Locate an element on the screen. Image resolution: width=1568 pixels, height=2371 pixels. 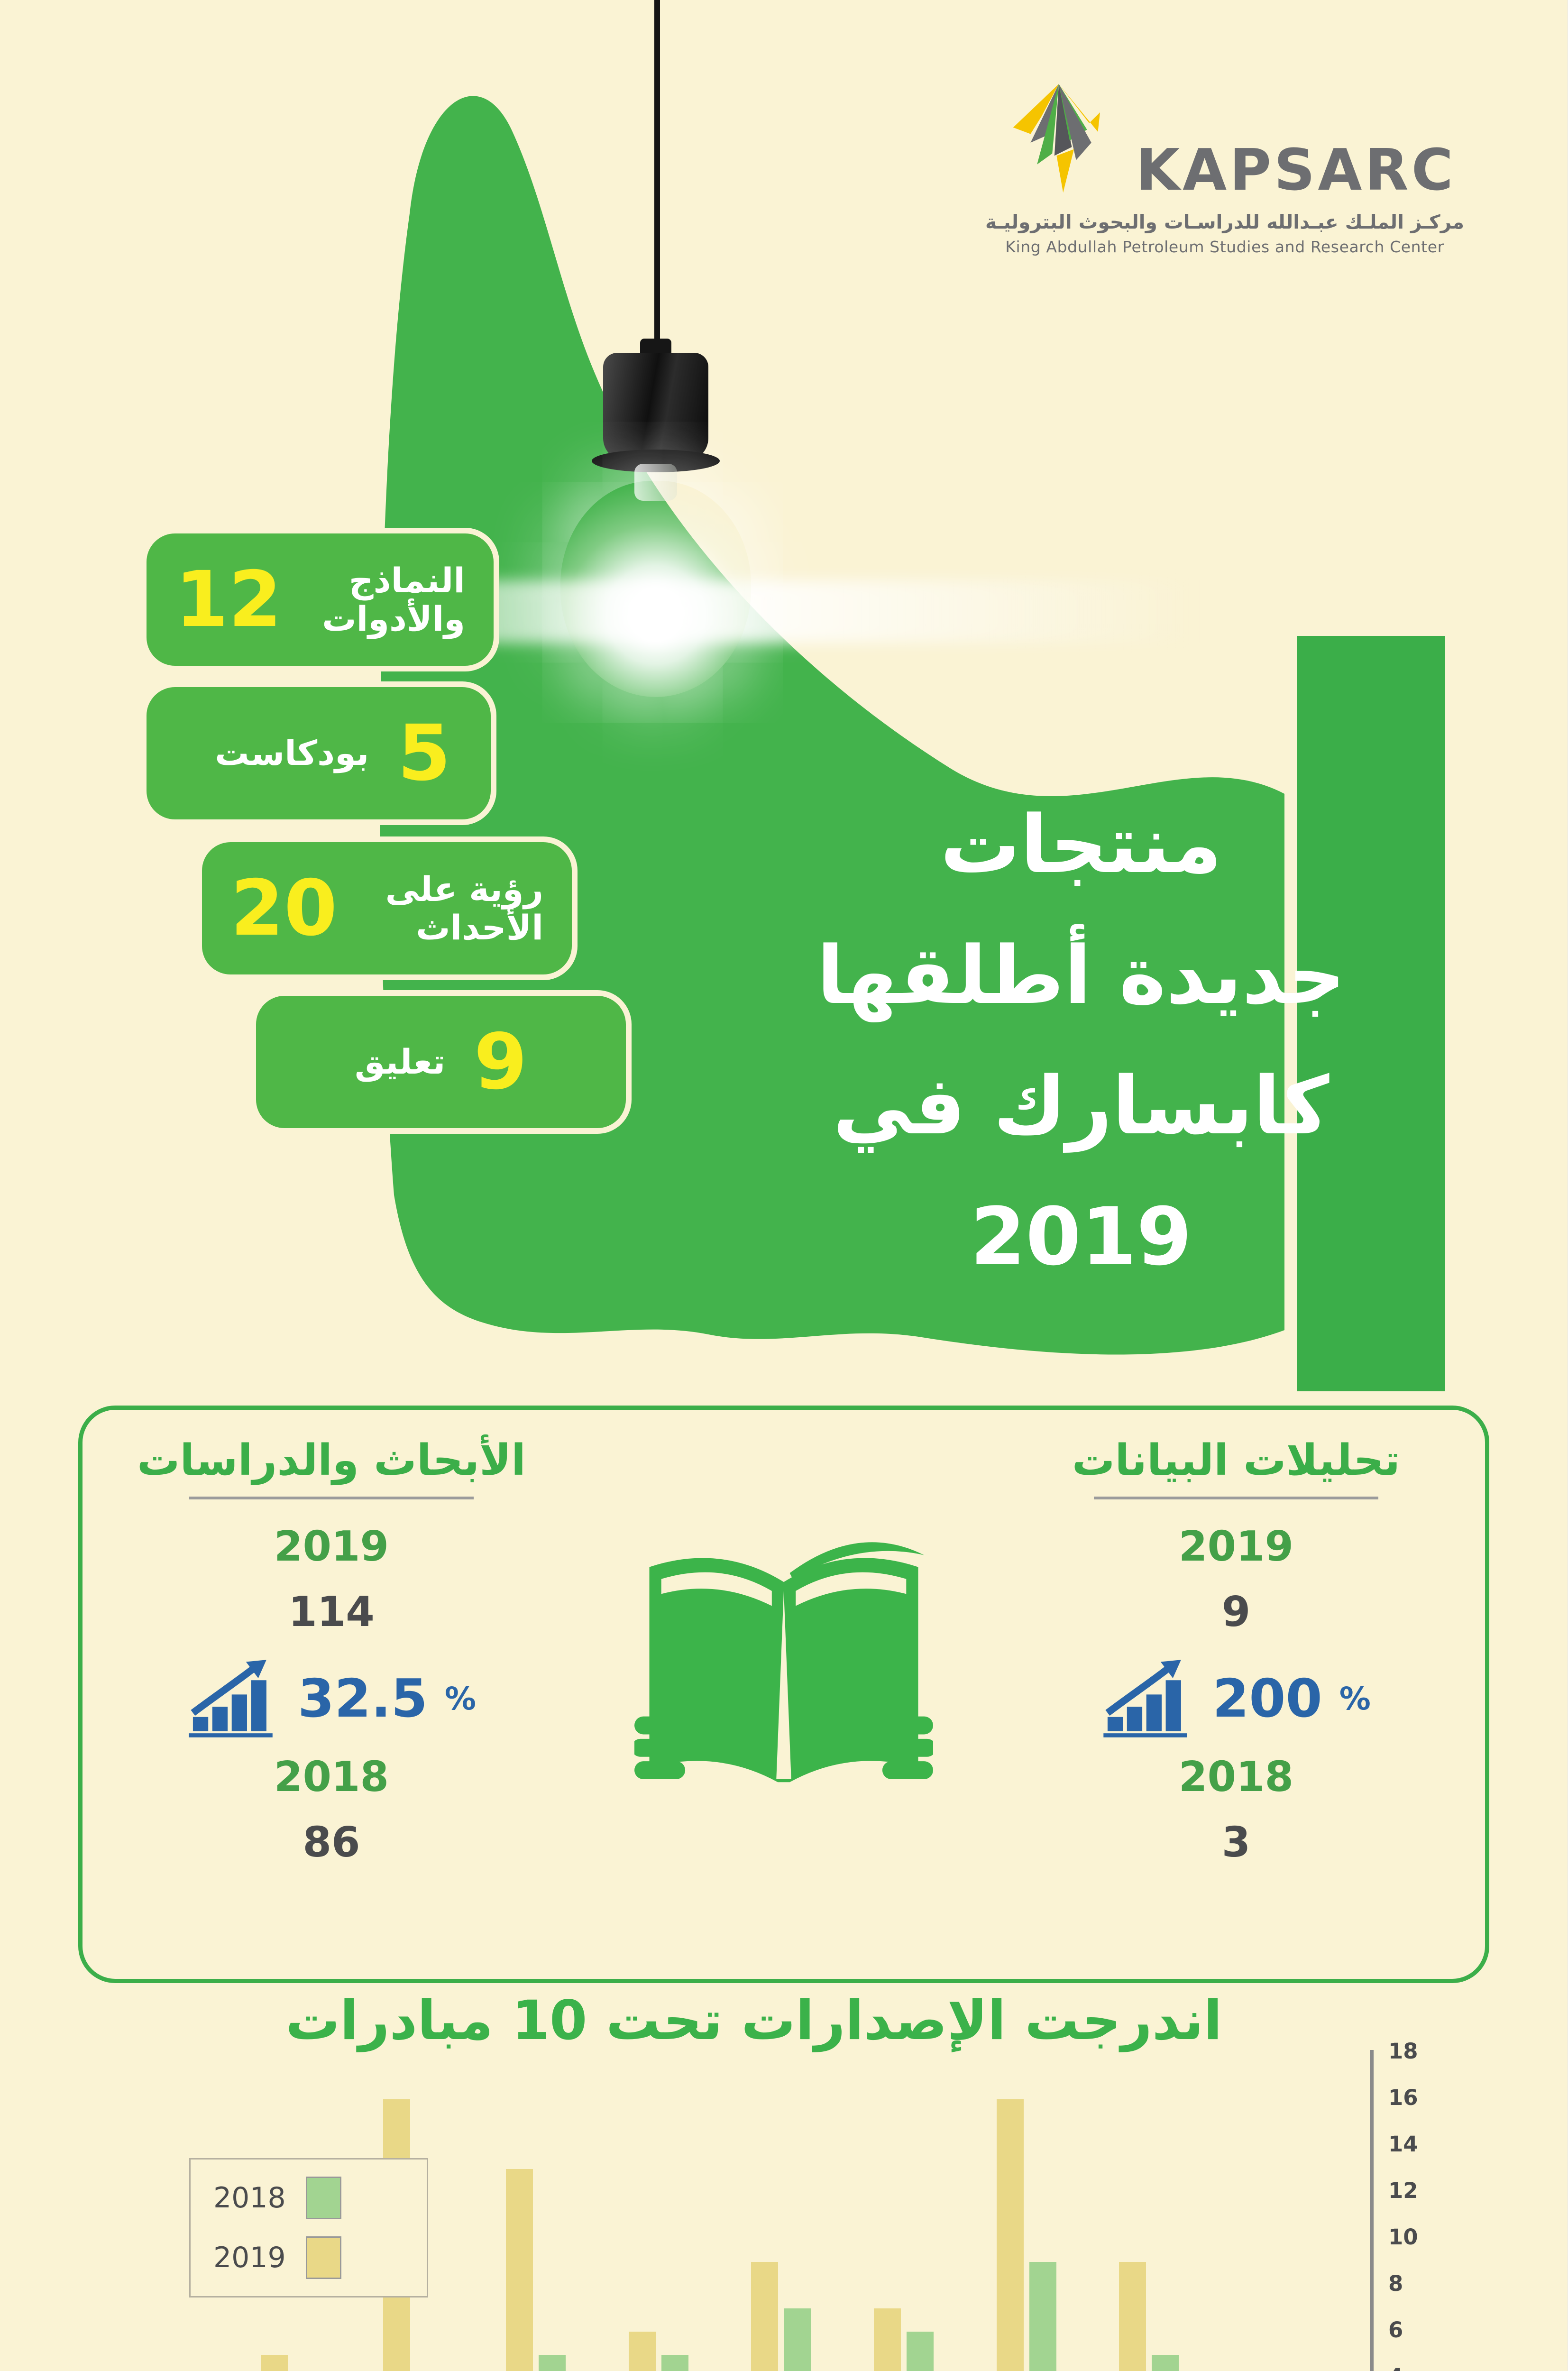
bulb-cord is located at coordinates (657, 178).